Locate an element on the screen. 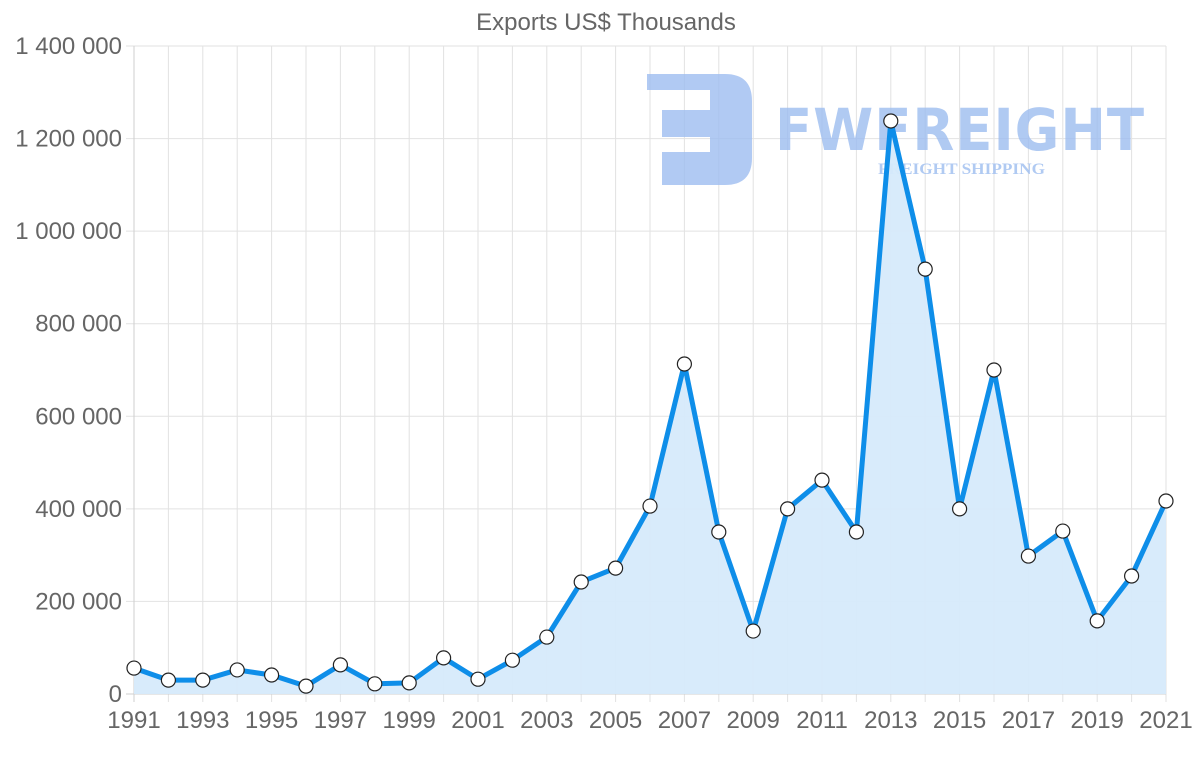 The height and width of the screenshot is (763, 1200). data-point-2004 is located at coordinates (581, 582).